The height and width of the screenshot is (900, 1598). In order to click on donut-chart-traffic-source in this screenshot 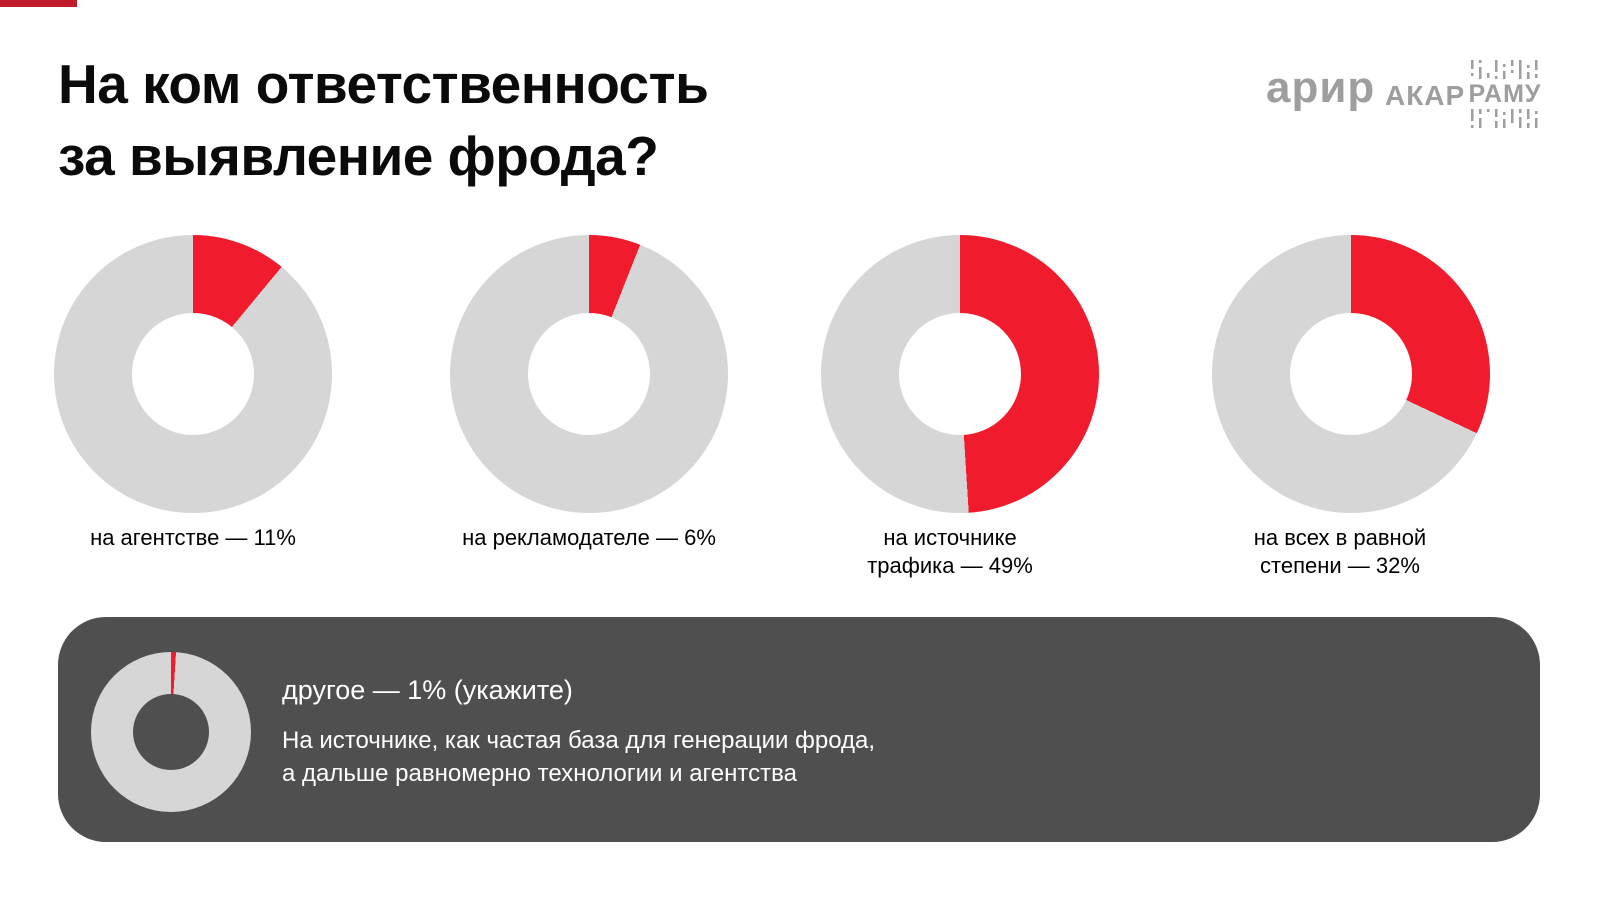, I will do `click(960, 374)`.